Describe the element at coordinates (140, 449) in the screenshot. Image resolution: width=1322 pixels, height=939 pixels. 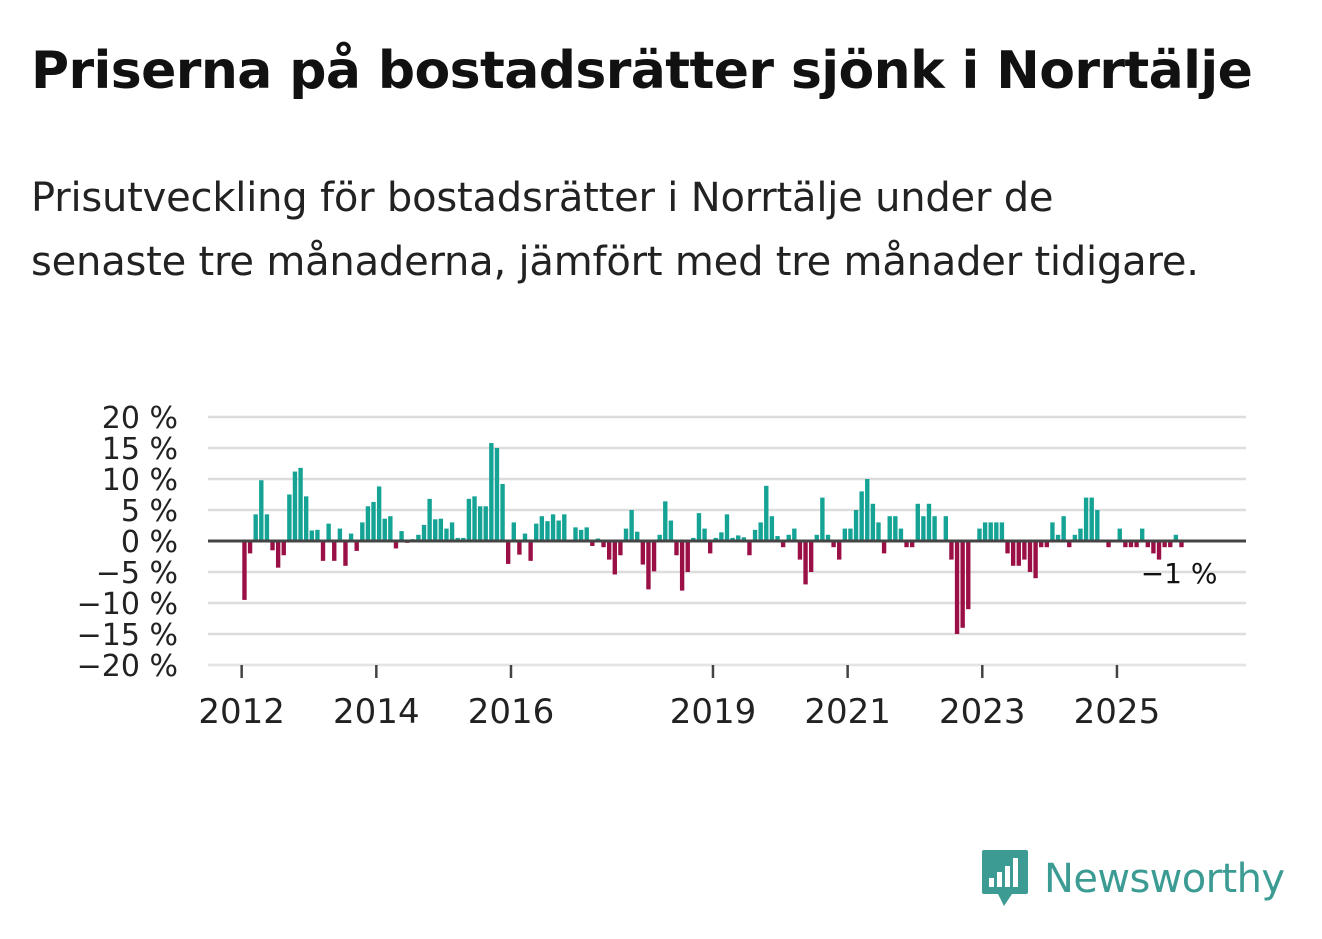
I see `y-tick-label: 15 %` at that location.